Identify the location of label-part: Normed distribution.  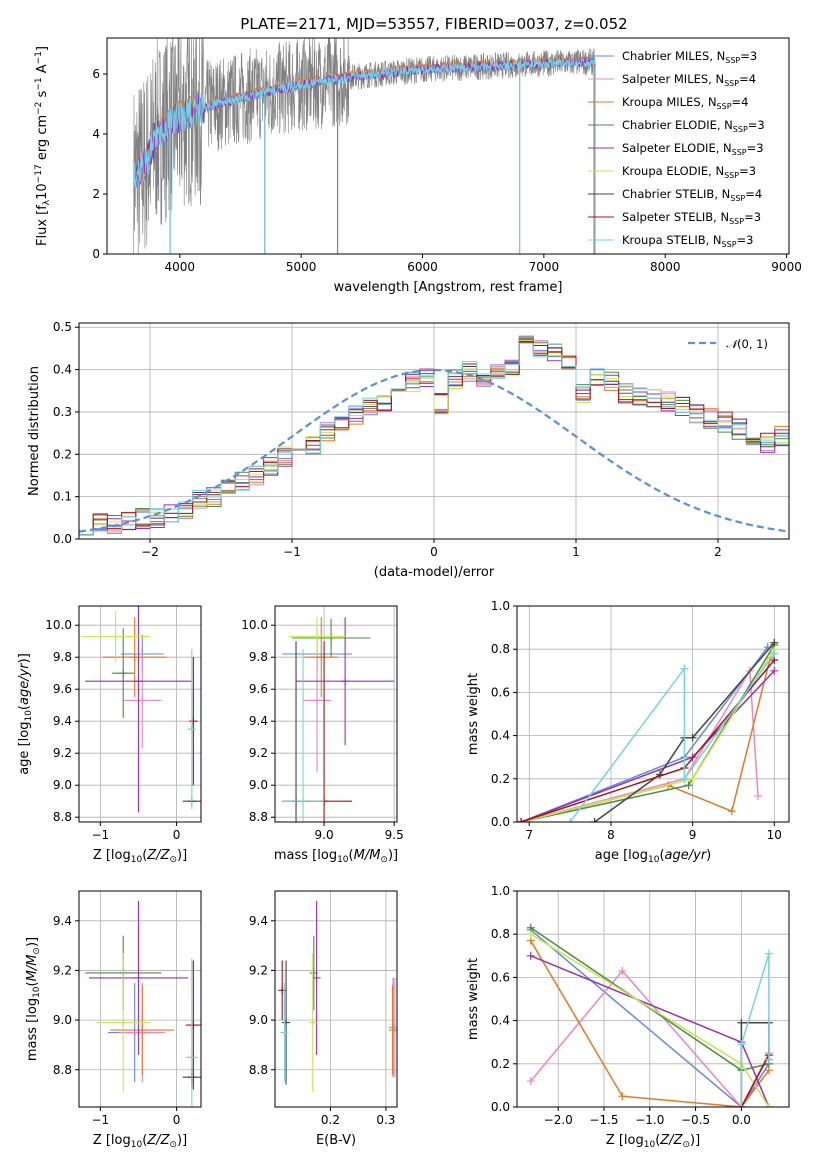
(34, 431).